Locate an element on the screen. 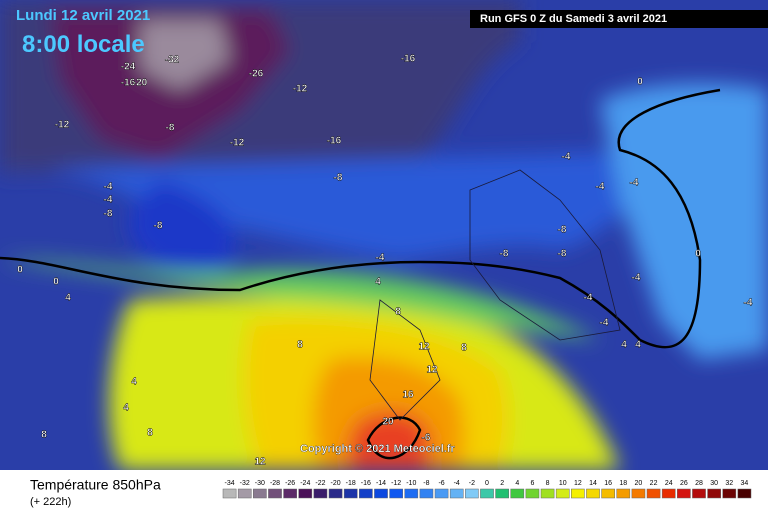 The image size is (768, 512). scale-label: -6 is located at coordinates (441, 483).